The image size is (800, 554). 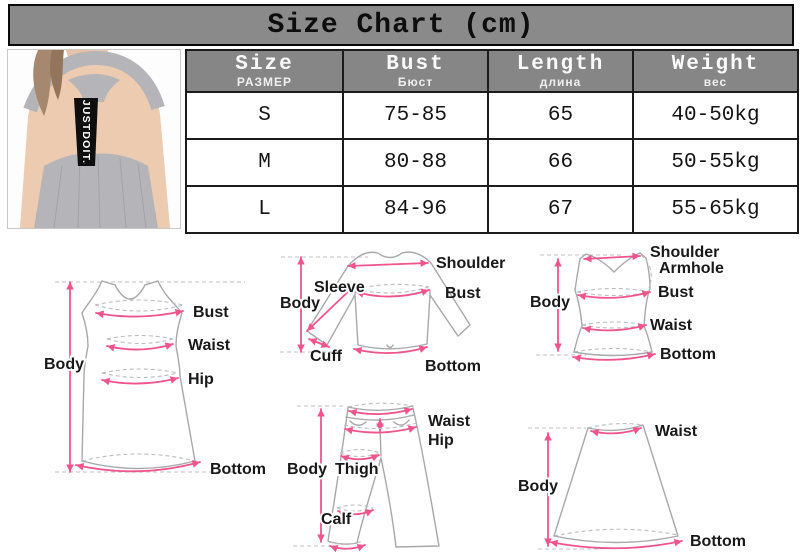 I want to click on diagram-vest: Shoulder Armhole Bust Body Waist Bottom, so click(x=626, y=303).